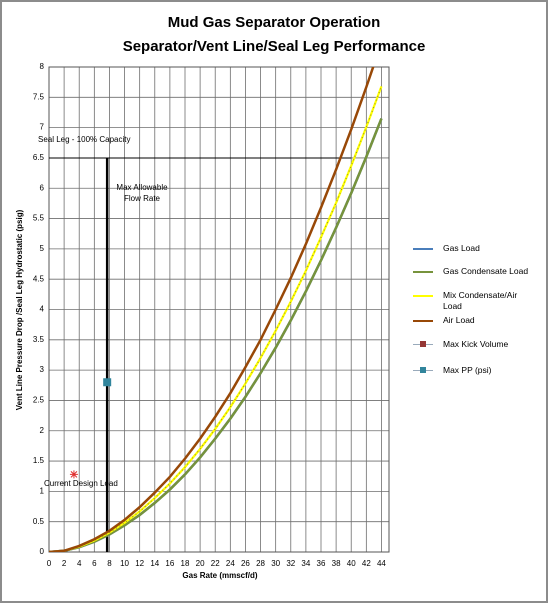 The height and width of the screenshot is (603, 548). Describe the element at coordinates (42, 490) in the screenshot. I see `y-tick-label: 1` at that location.